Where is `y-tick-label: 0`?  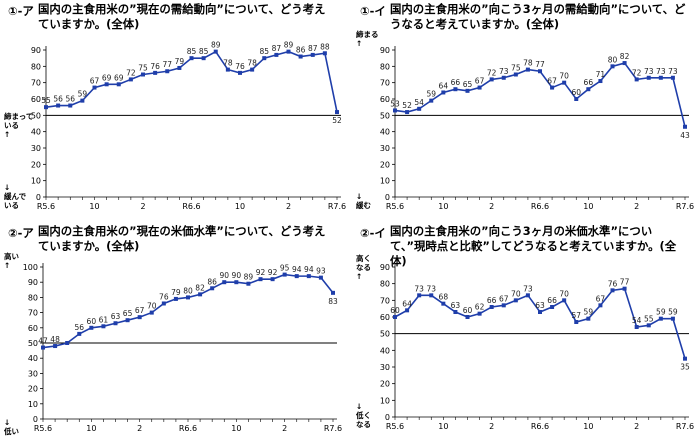
y-tick-label: 0 is located at coordinates (38, 197).